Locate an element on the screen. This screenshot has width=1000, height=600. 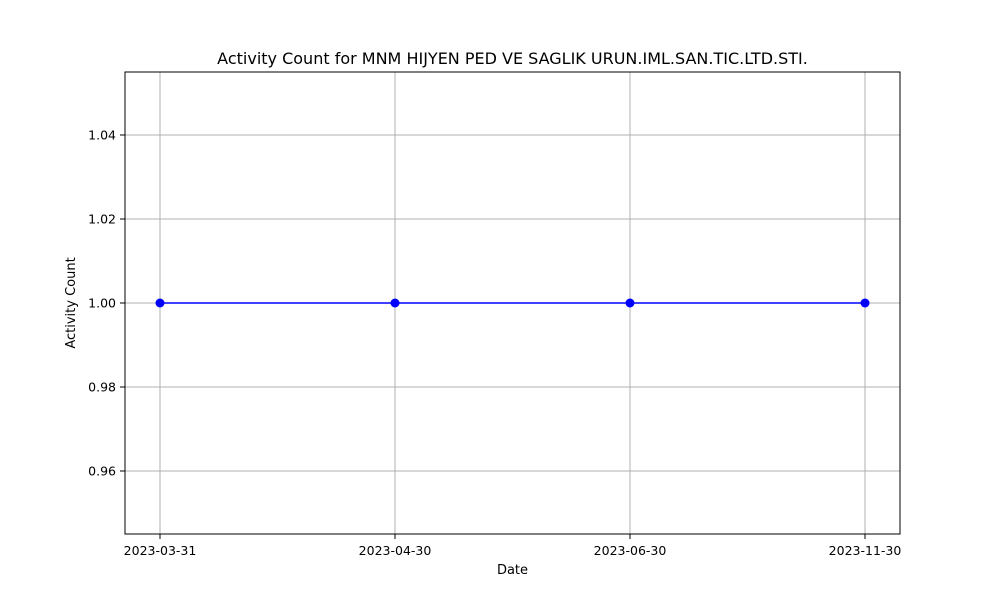
series-layer is located at coordinates (512, 303).